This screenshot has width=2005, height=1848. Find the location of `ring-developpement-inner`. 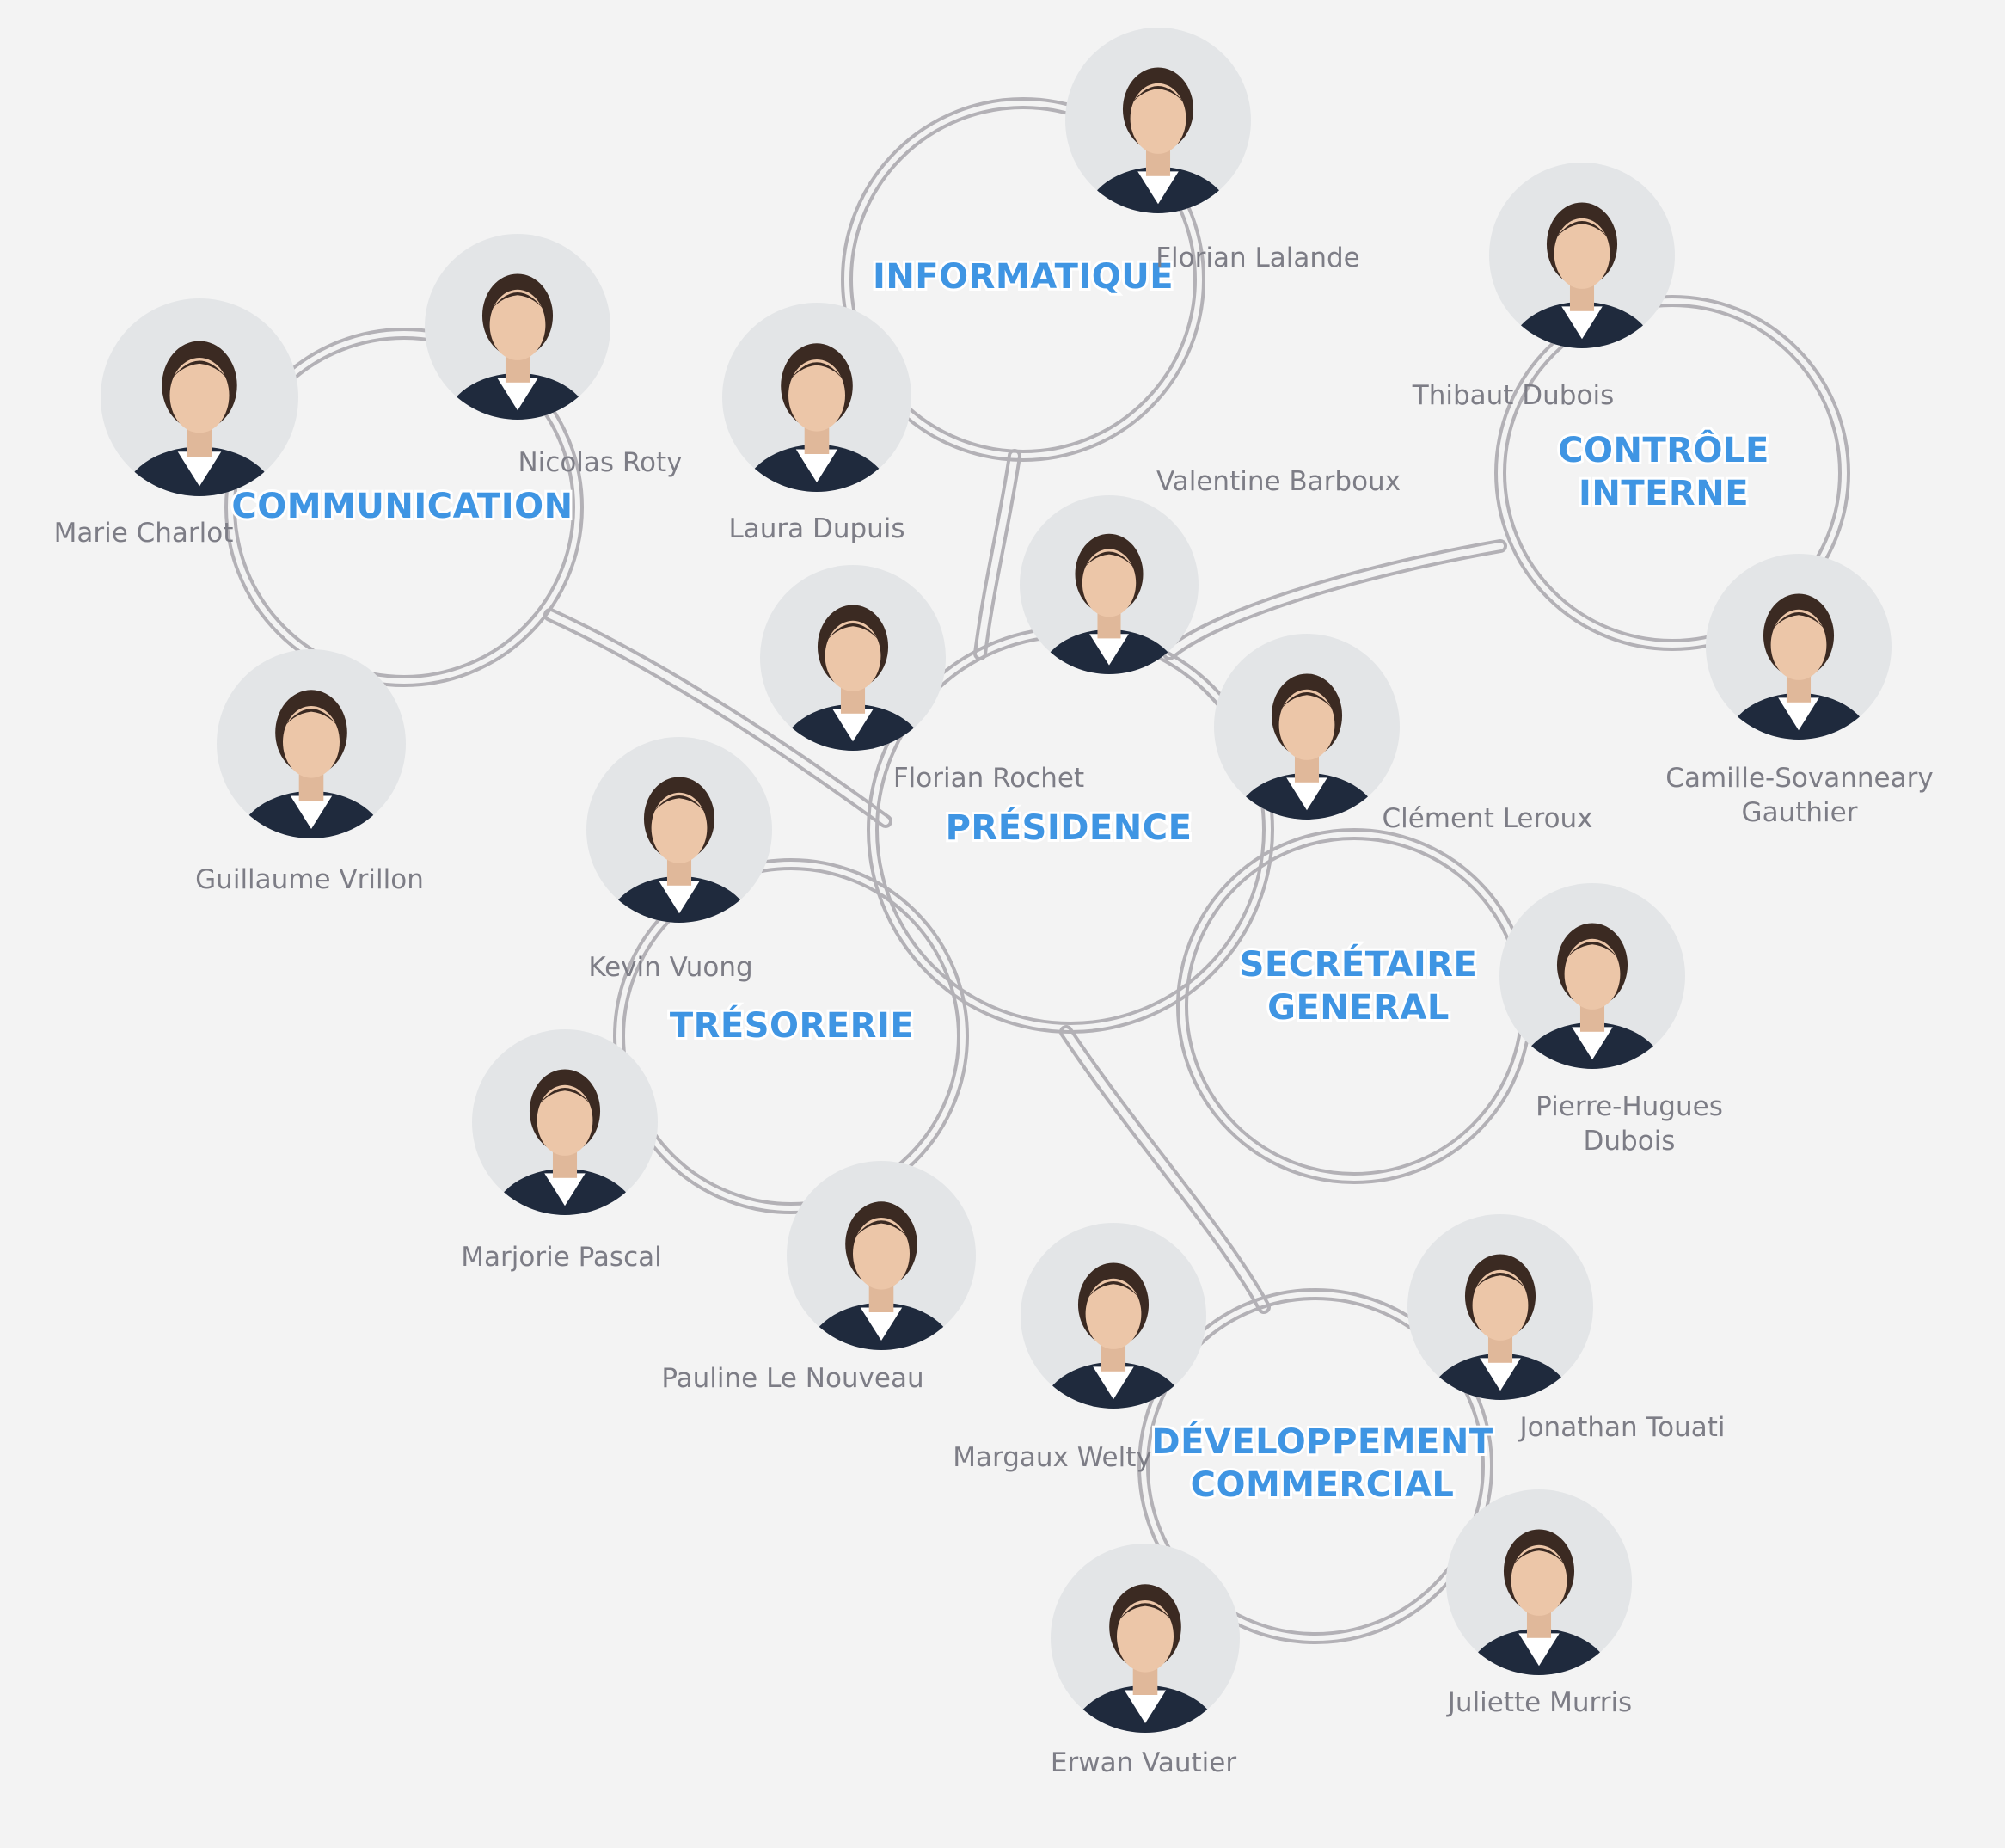

ring-developpement-inner is located at coordinates (1315, 1466).